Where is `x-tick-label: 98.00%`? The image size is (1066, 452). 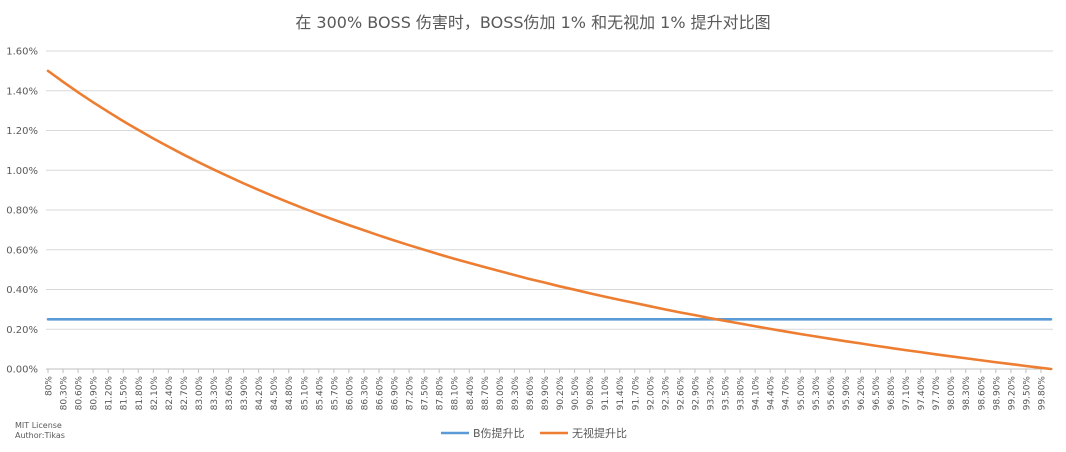
x-tick-label: 98.00% is located at coordinates (952, 393).